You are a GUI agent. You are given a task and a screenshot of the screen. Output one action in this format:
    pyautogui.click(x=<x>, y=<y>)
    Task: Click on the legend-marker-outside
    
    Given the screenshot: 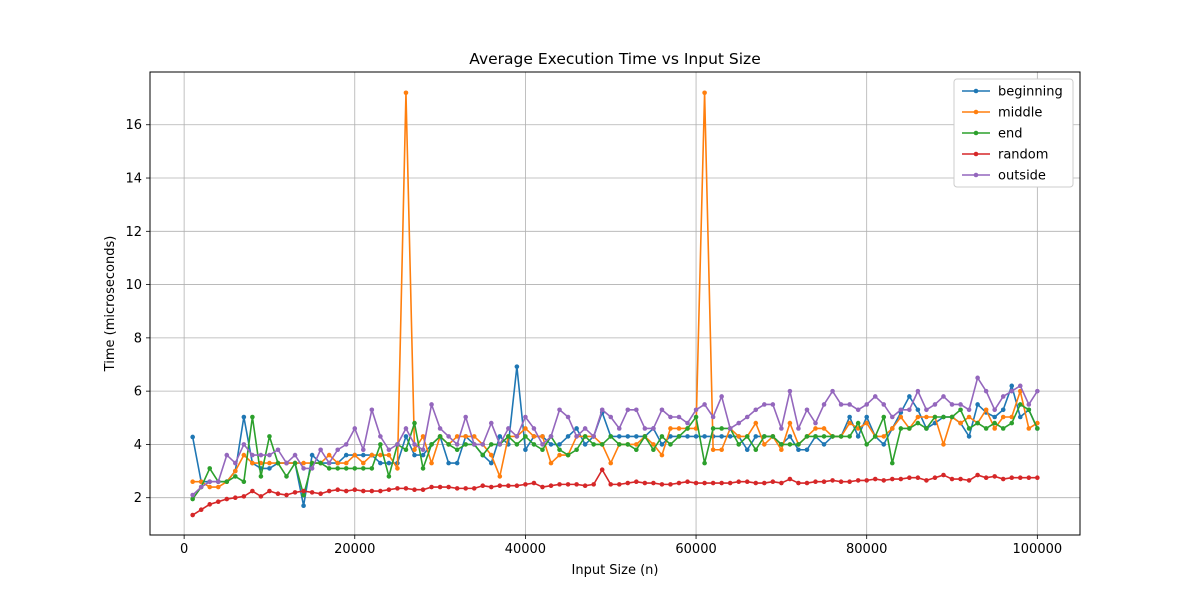 What is the action you would take?
    pyautogui.click(x=976, y=175)
    